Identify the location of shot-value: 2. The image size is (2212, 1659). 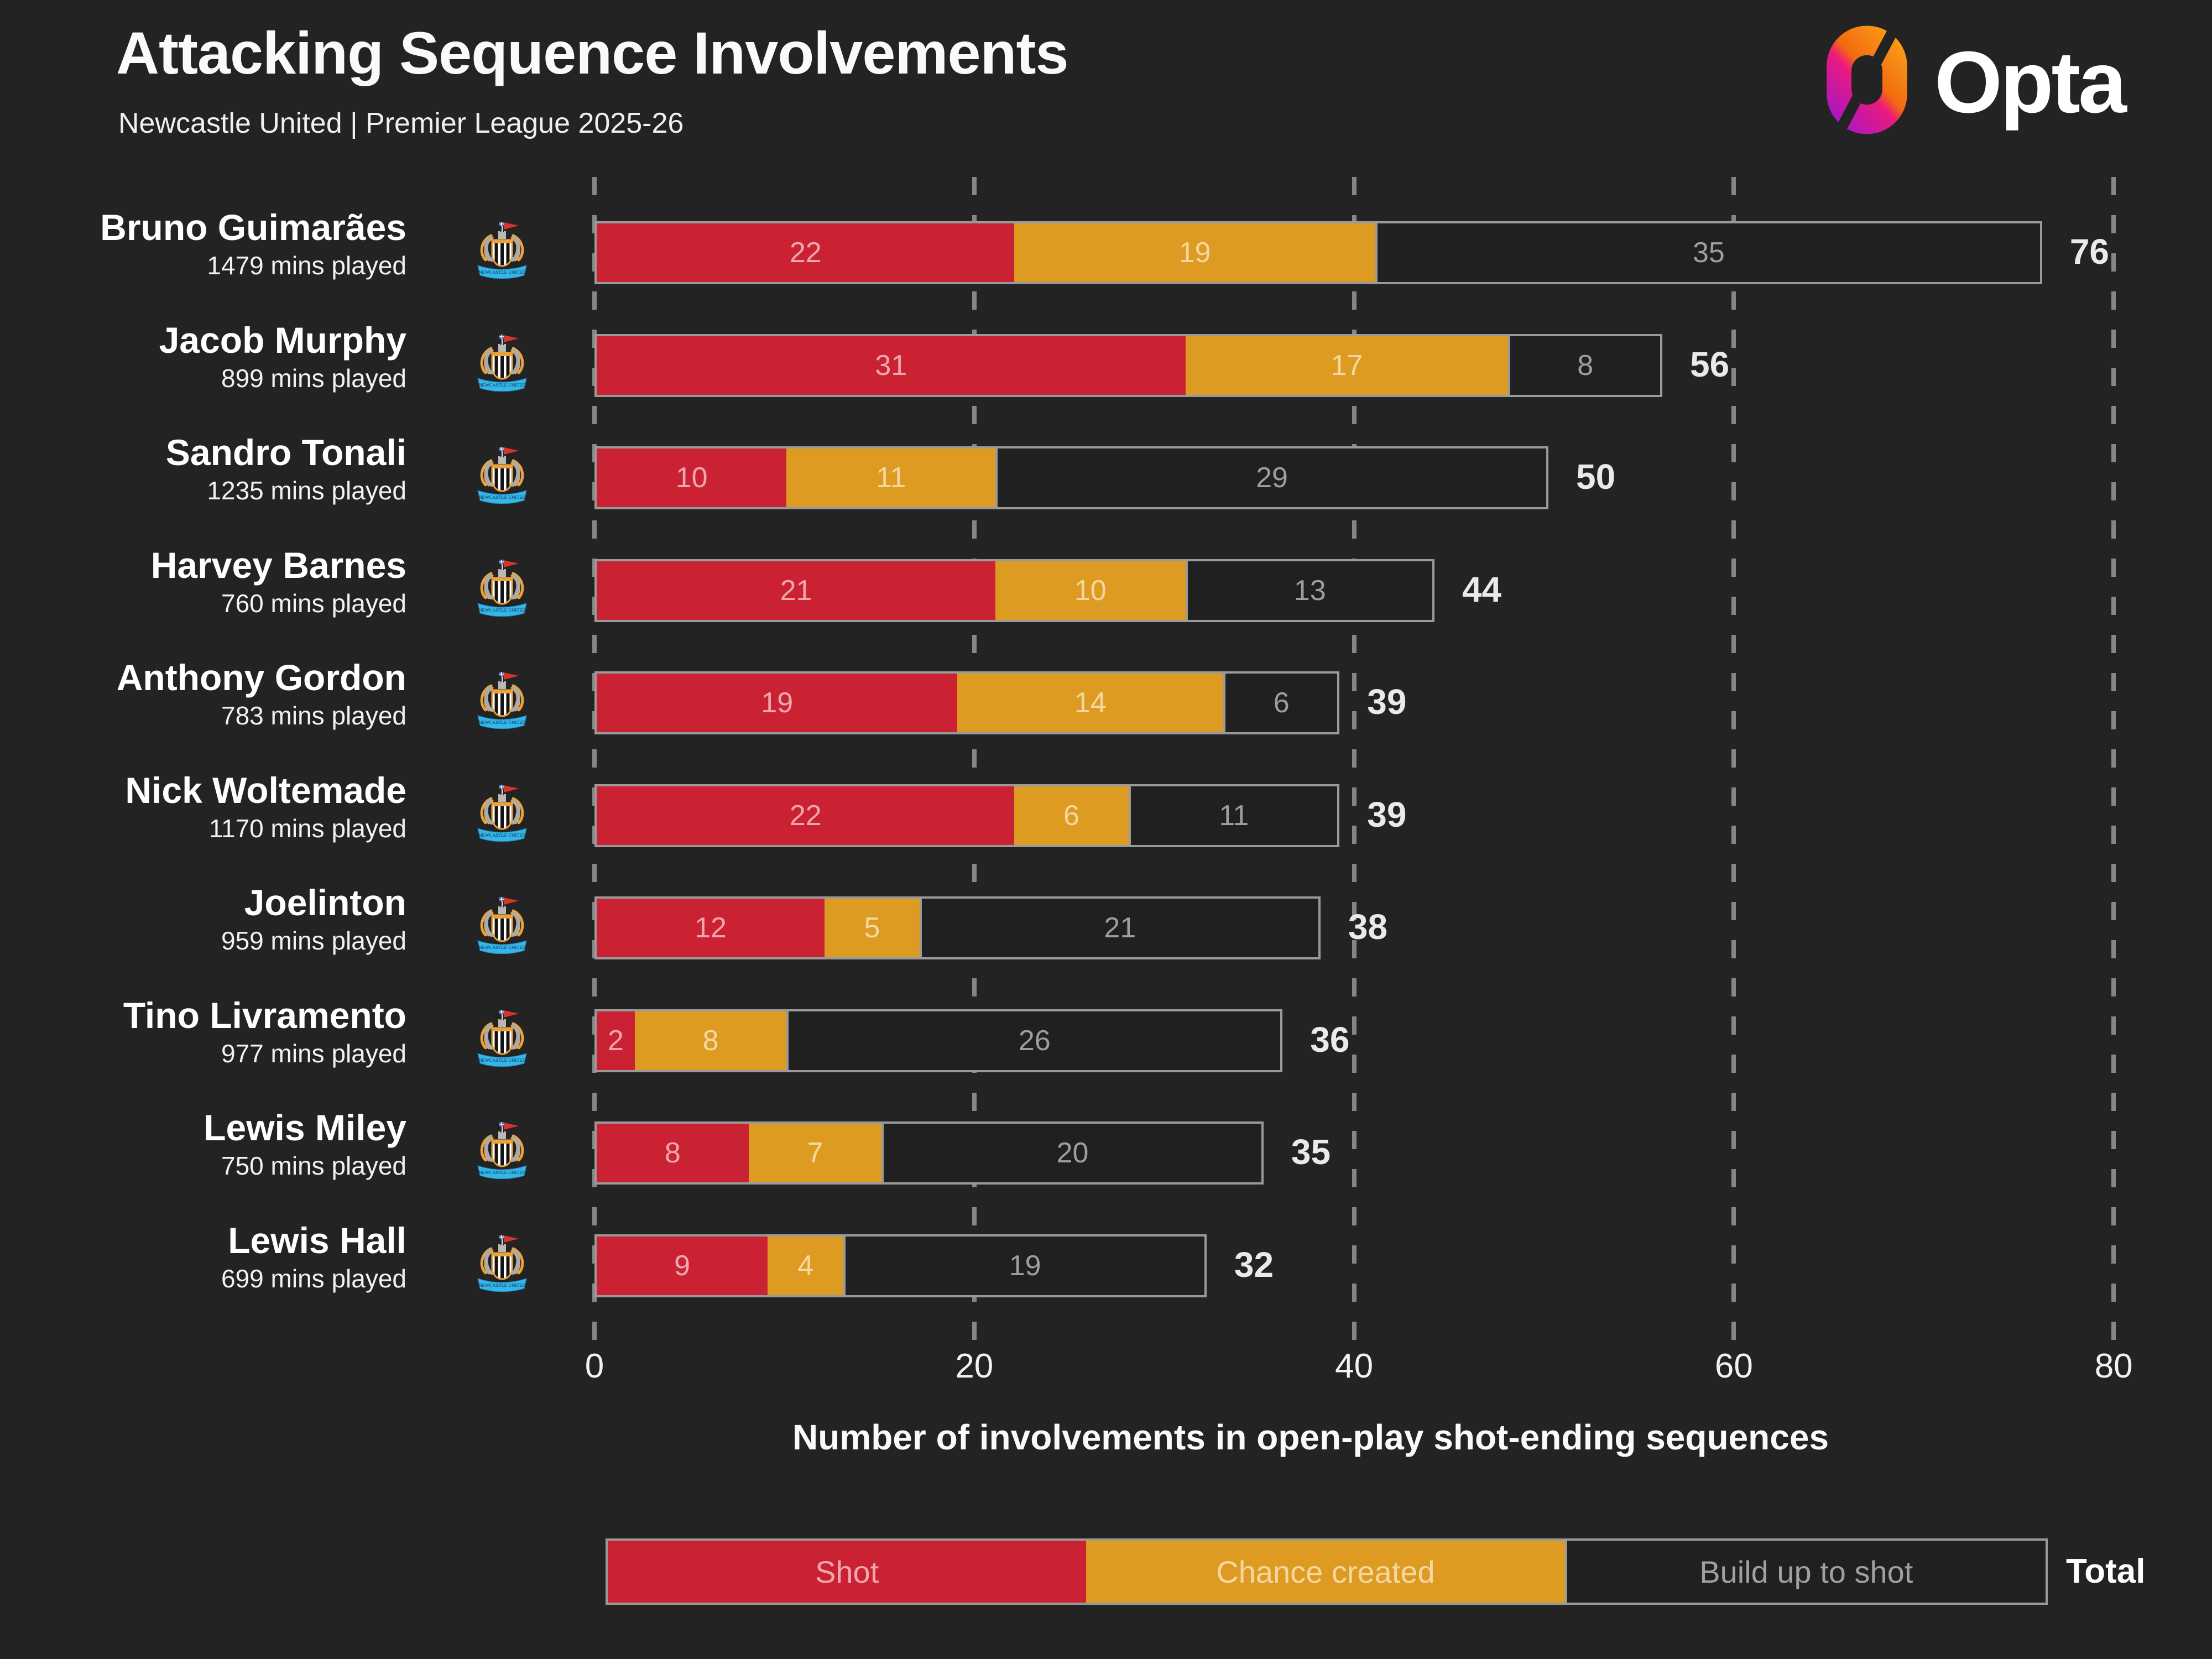
(615, 1041).